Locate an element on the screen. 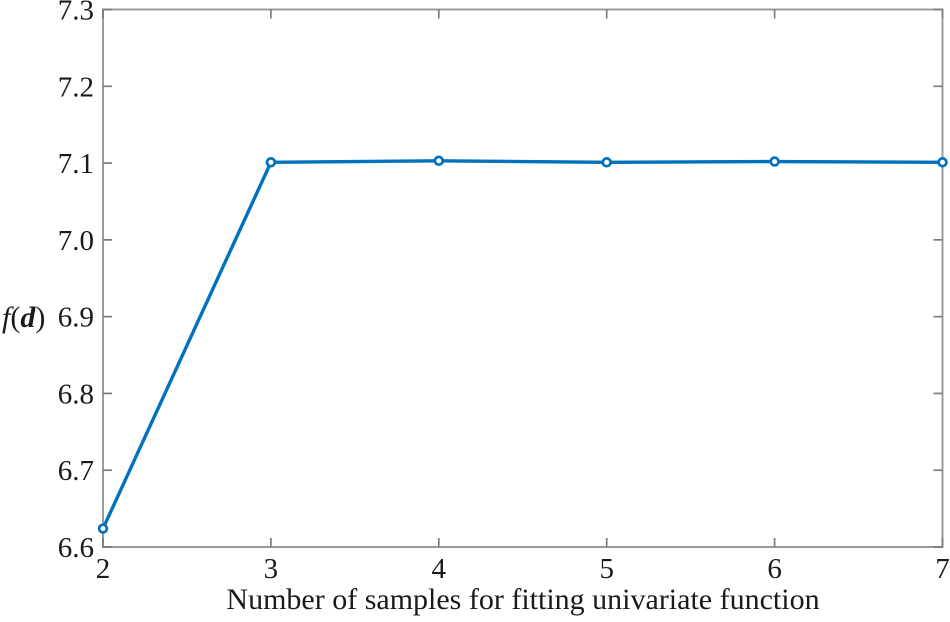 Image resolution: width=950 pixels, height=622 pixels. y-tick-label: 6.7 is located at coordinates (76, 471).